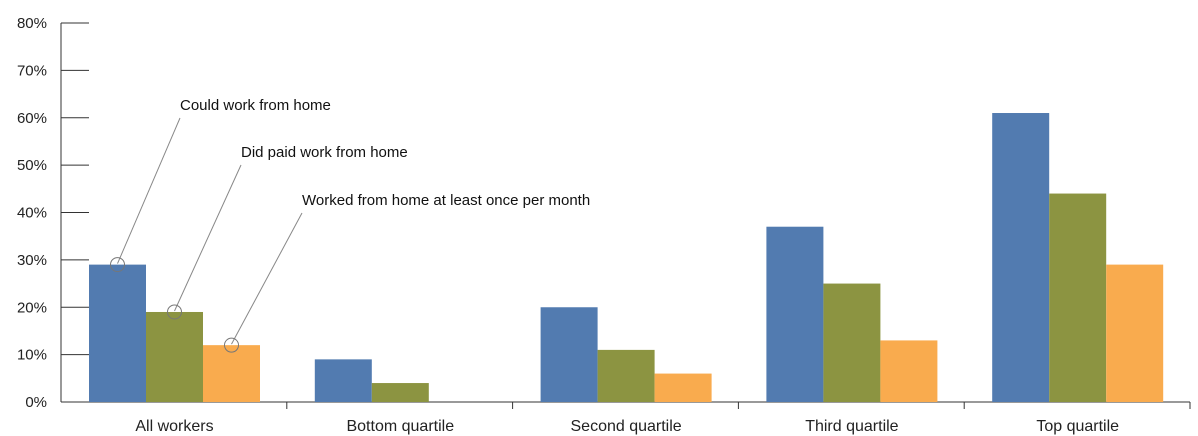 Image resolution: width=1198 pixels, height=436 pixels. I want to click on y-tick-label: 50%, so click(32, 165).